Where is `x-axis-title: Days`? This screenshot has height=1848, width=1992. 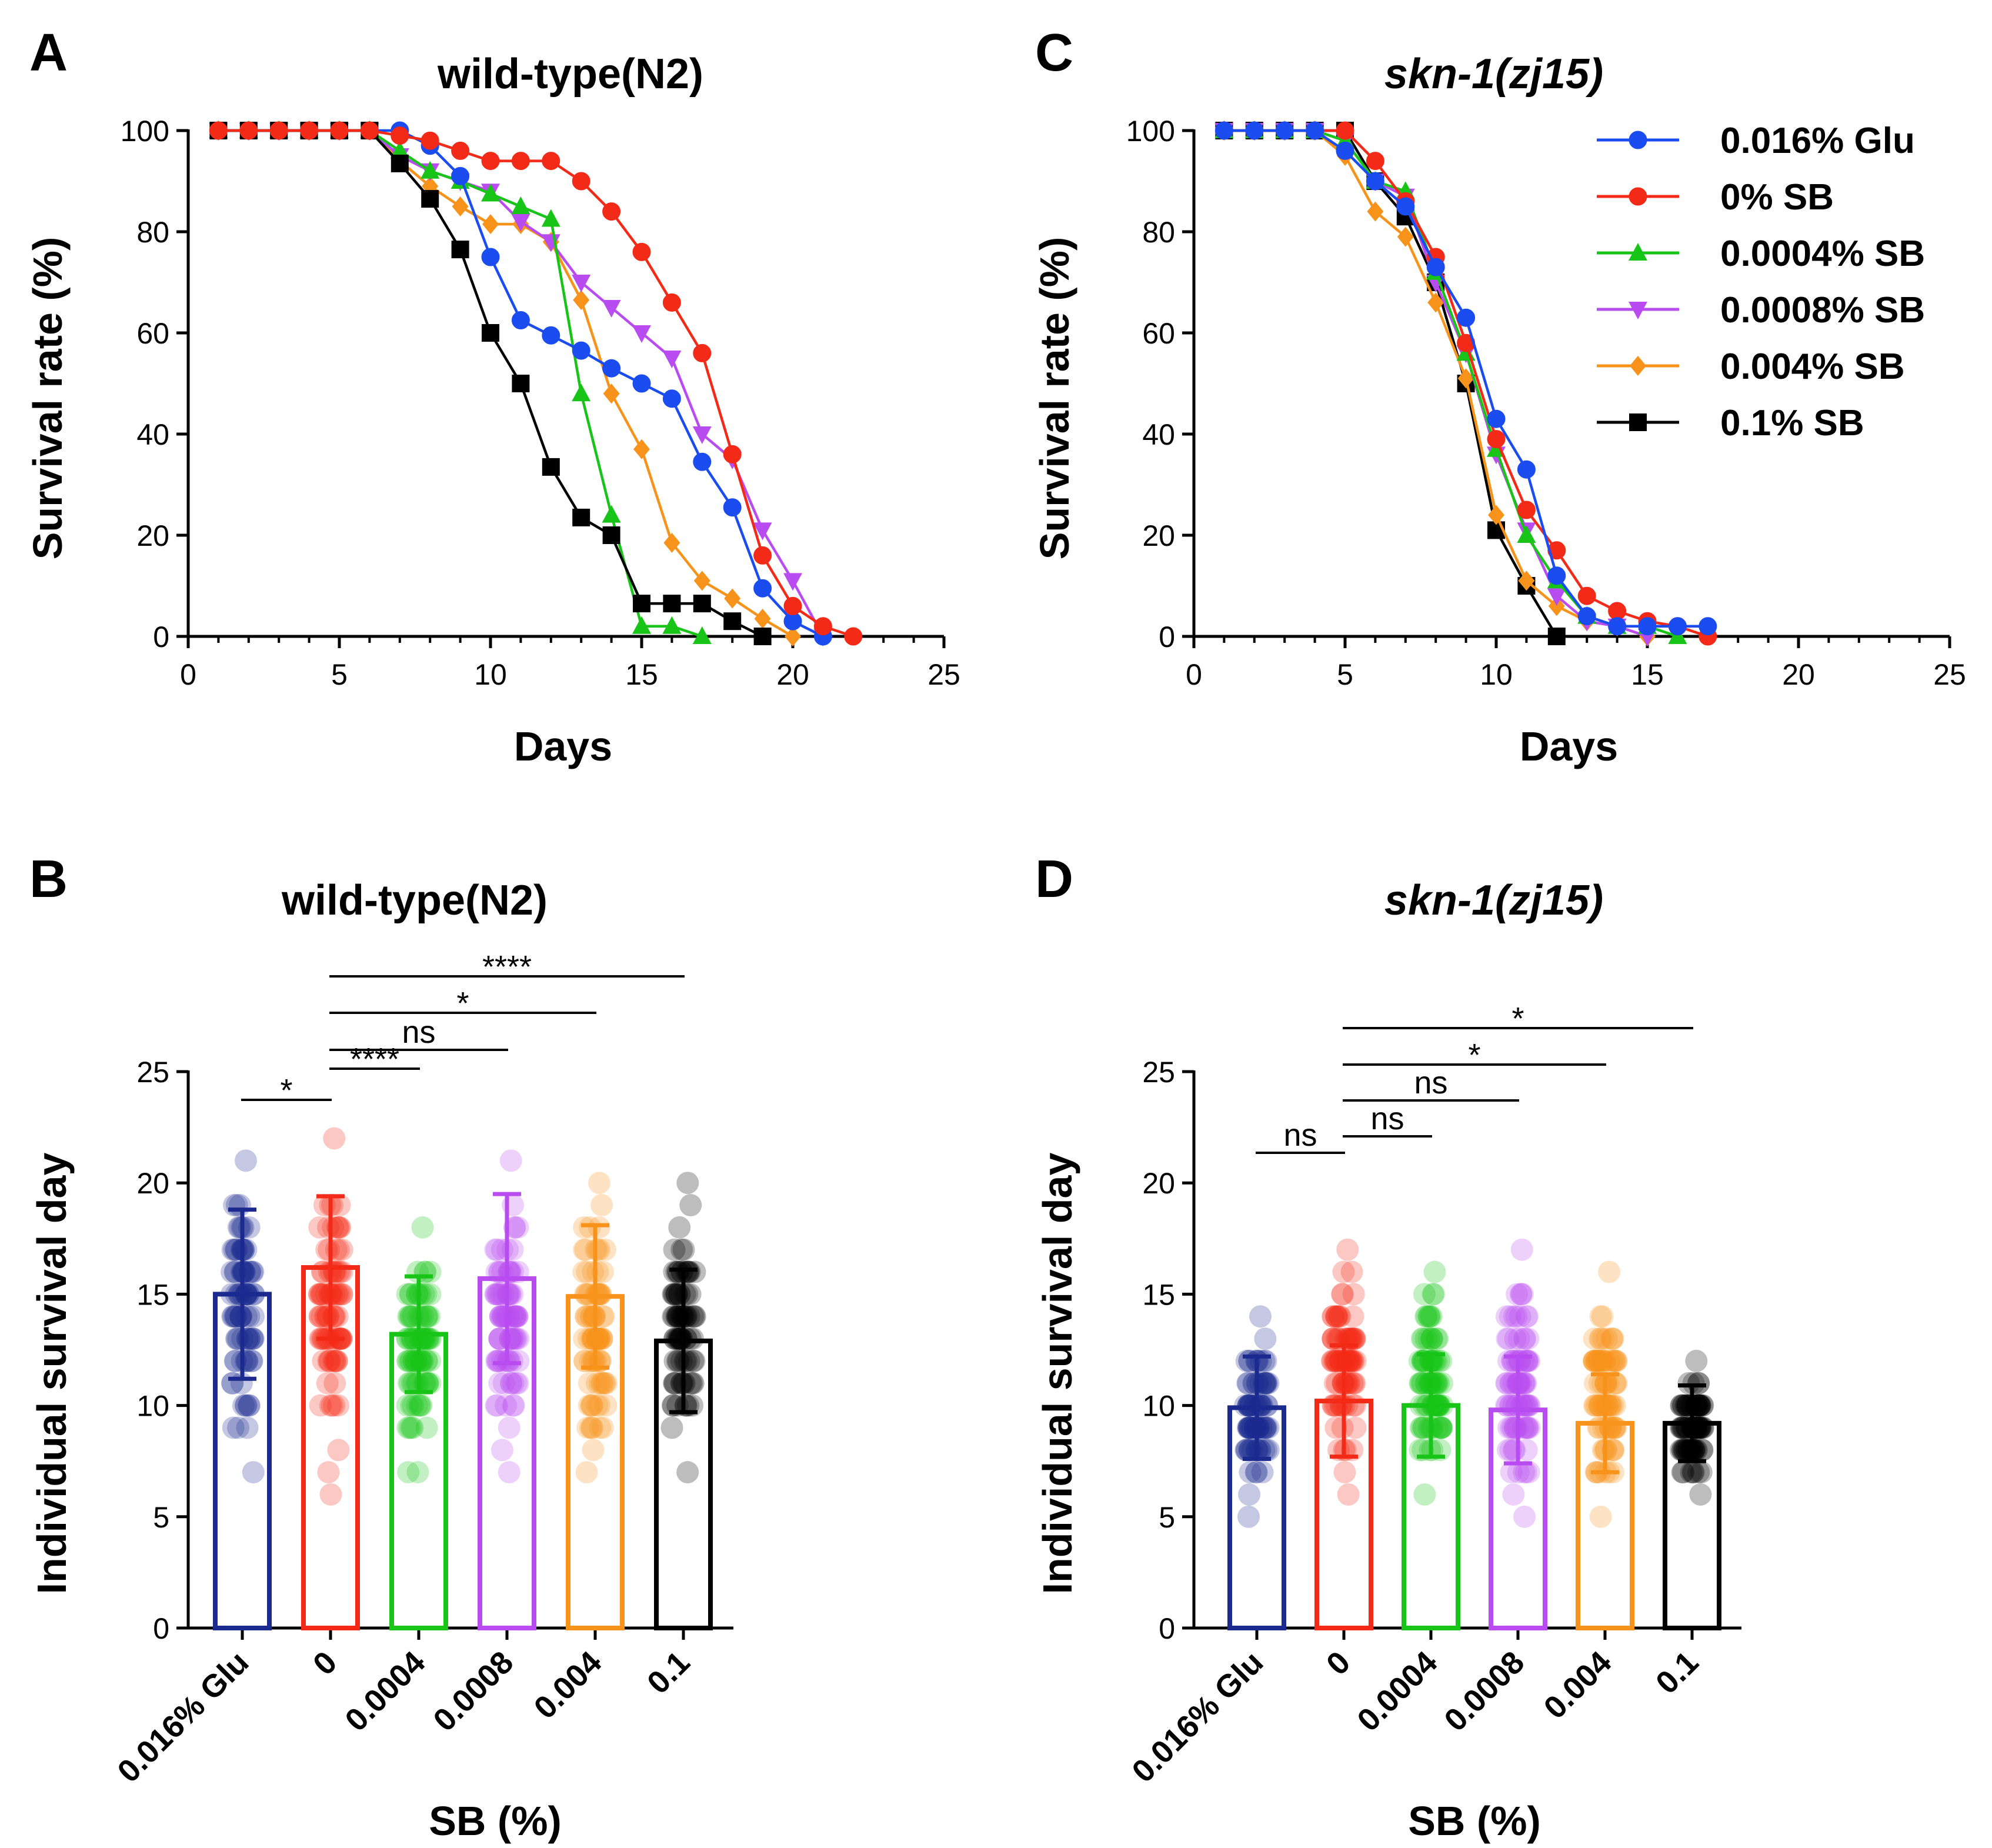 x-axis-title: Days is located at coordinates (563, 746).